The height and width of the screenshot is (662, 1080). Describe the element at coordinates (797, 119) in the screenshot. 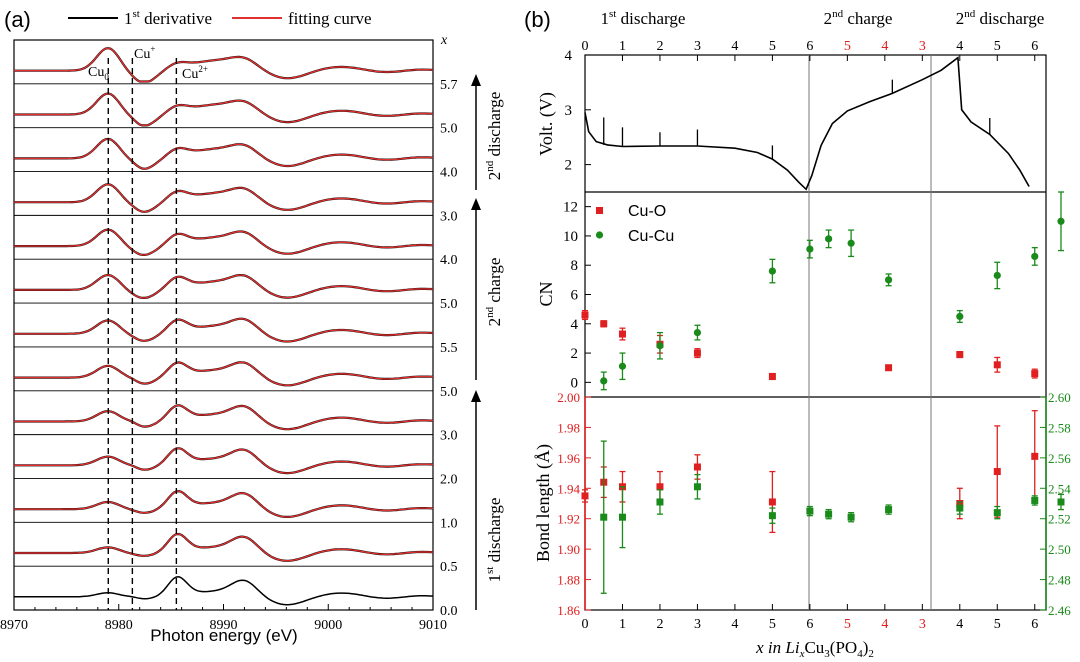

I see `voltage-subplot: 2 3 4` at that location.